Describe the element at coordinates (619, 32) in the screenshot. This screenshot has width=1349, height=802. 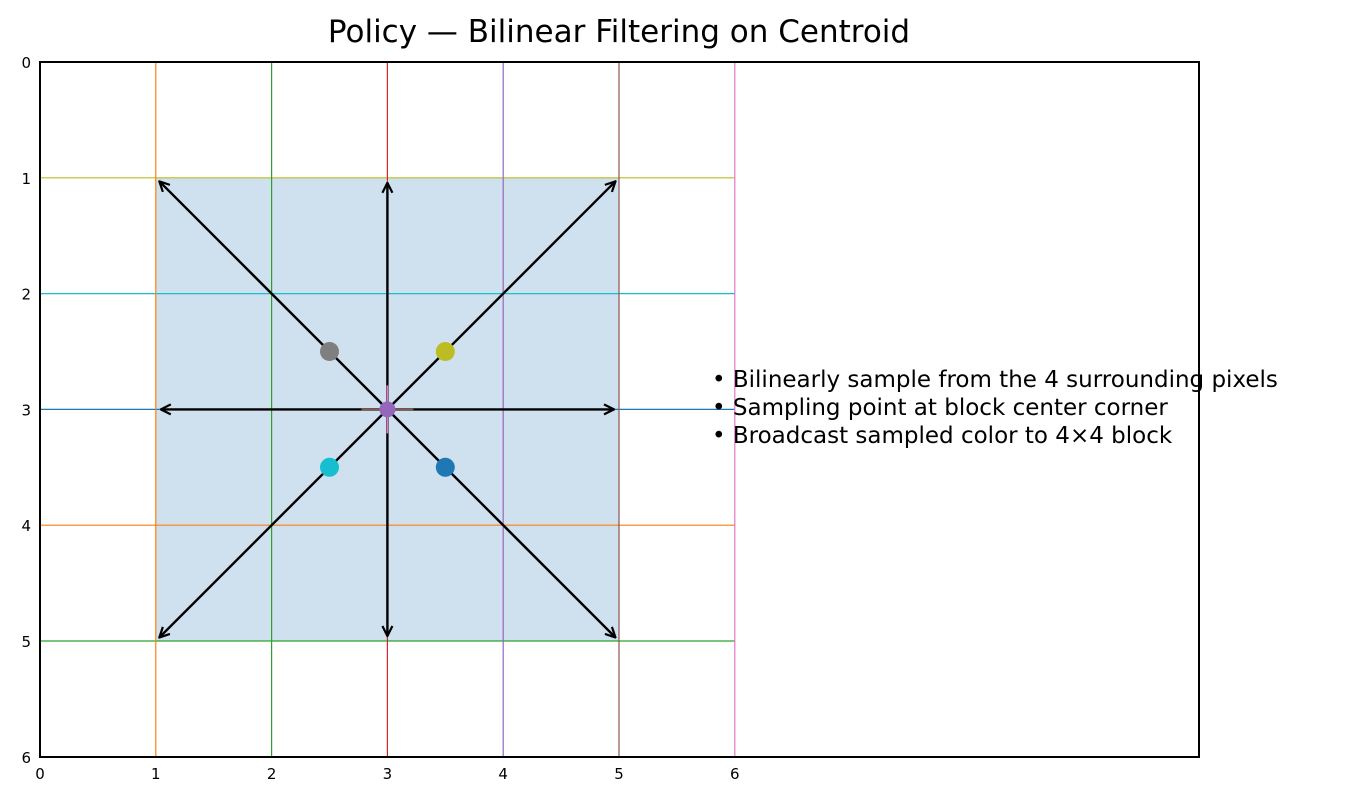
I see `chart-title: Policy — Bilinear Filtering on Centroid` at that location.